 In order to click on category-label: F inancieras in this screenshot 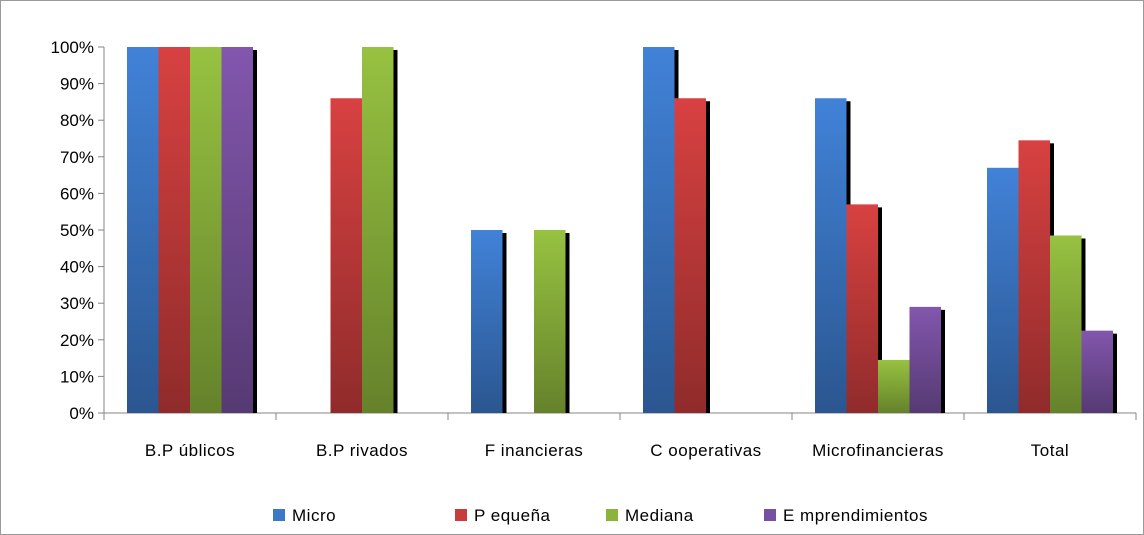, I will do `click(534, 450)`.